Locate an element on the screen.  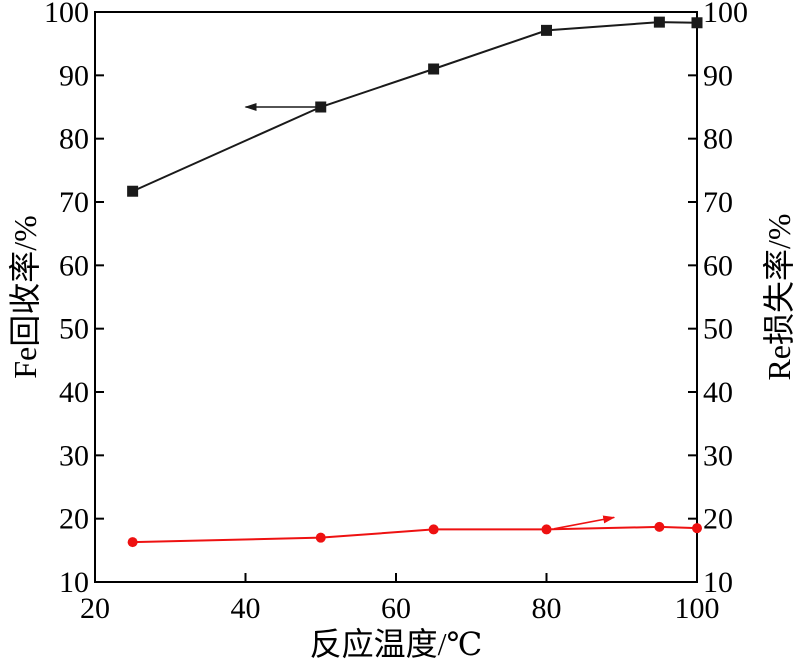
x-tick-label: 40 is located at coordinates (246, 608).